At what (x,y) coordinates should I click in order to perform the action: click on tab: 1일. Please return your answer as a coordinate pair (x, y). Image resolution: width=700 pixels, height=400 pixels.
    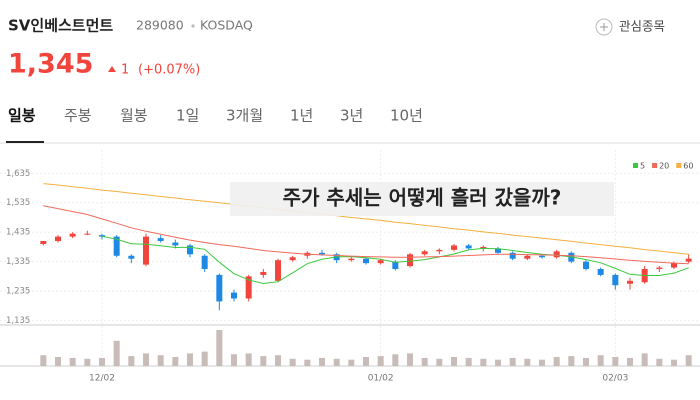
    Looking at the image, I should click on (187, 116).